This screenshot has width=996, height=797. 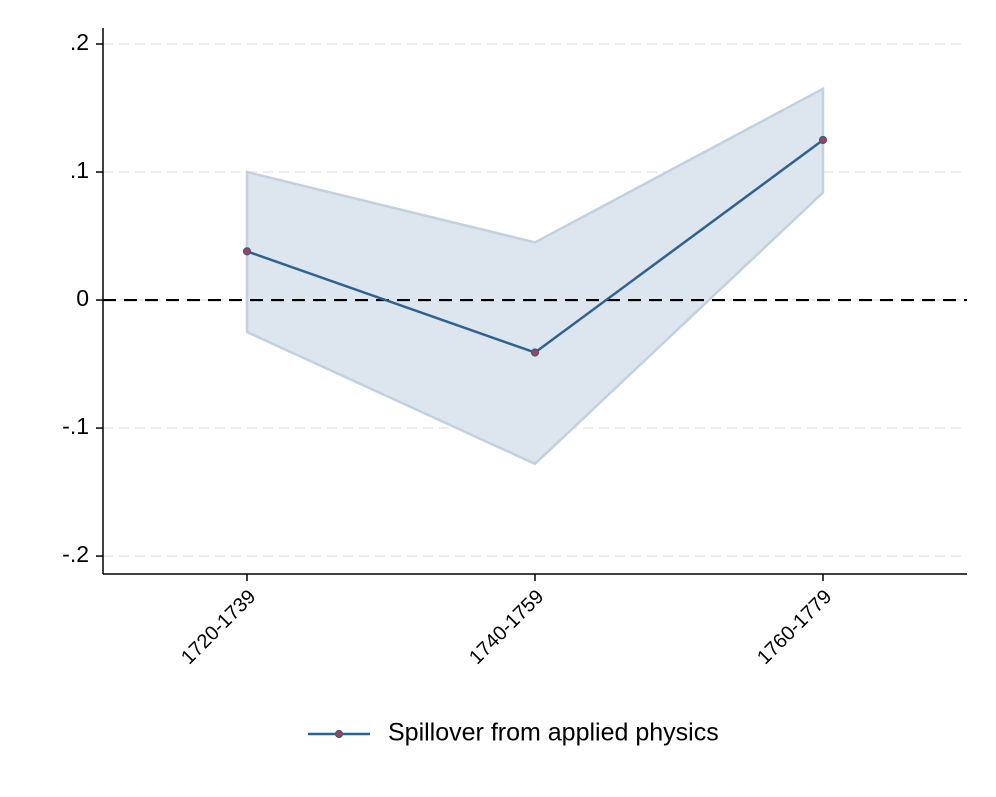 I want to click on y-tick-label: 0, so click(x=82, y=298).